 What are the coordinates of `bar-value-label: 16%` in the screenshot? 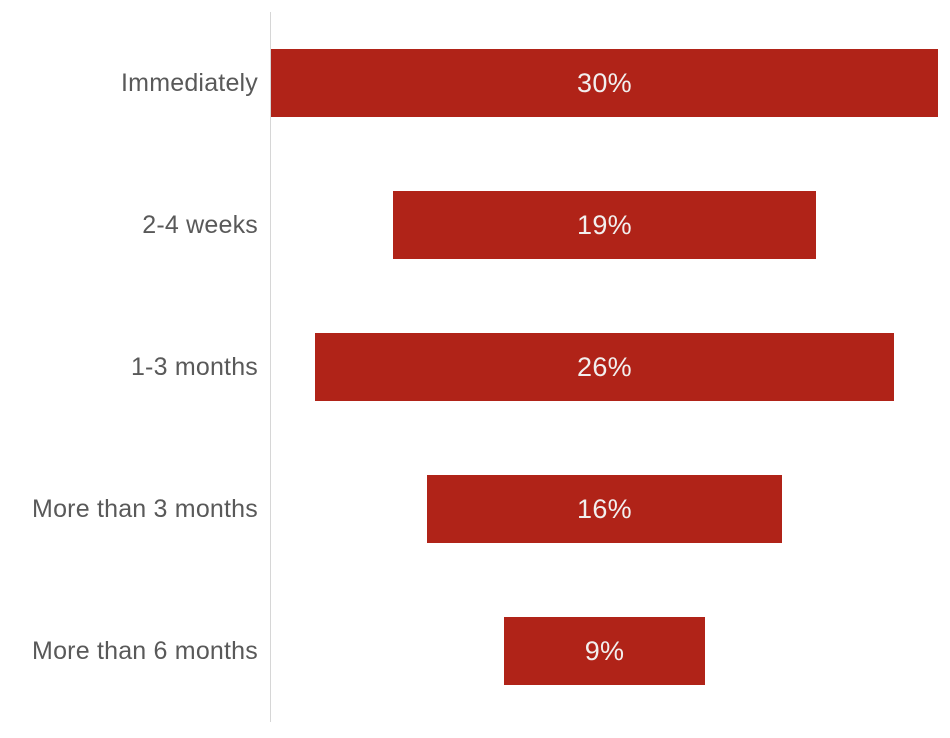 It's located at (604, 508).